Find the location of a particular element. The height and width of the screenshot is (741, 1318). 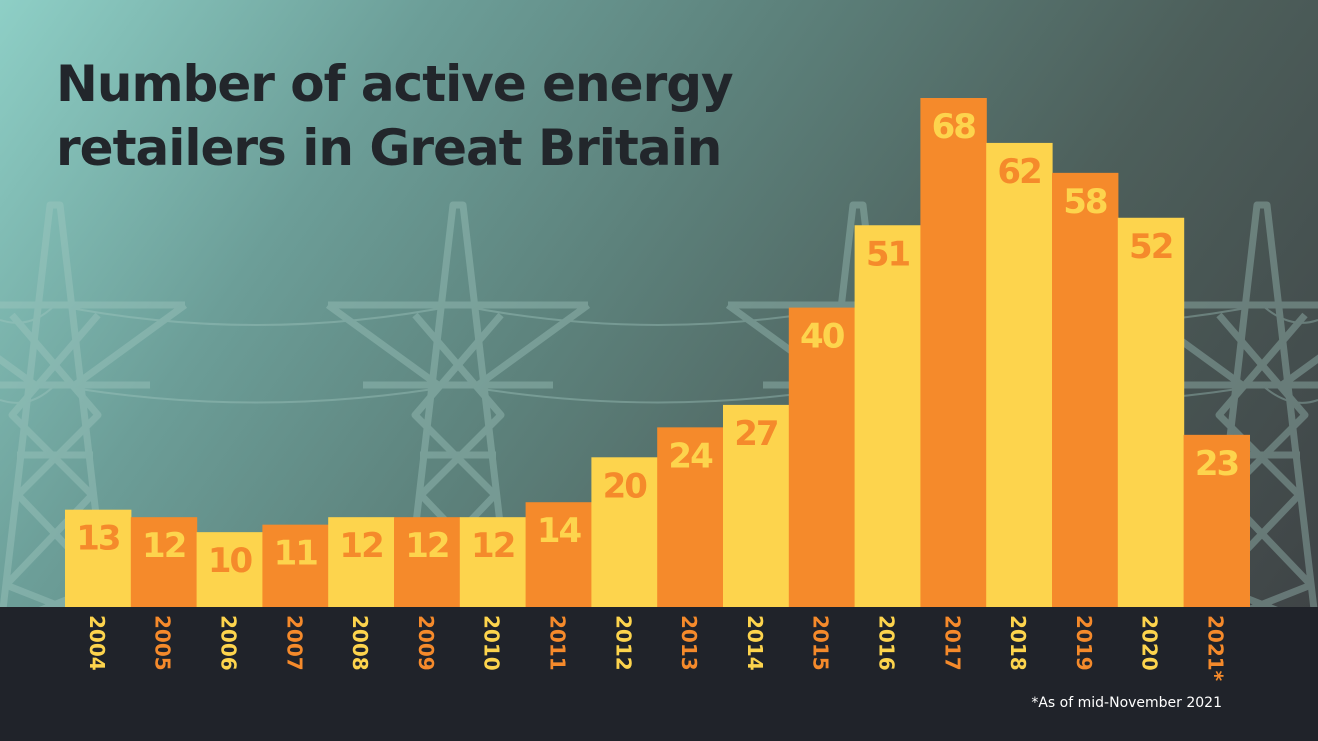

data-label-2010: 12 is located at coordinates (492, 546).